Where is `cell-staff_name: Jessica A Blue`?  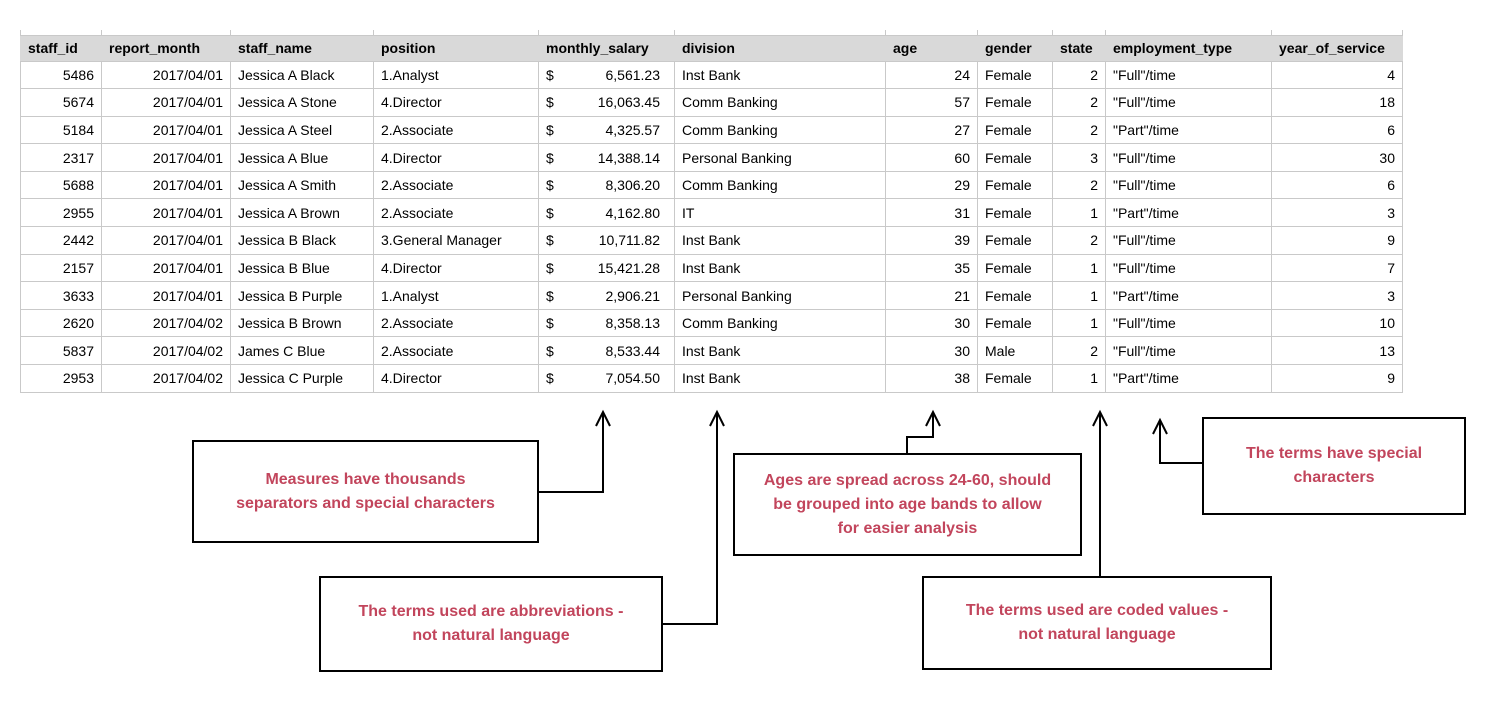 cell-staff_name: Jessica A Blue is located at coordinates (302, 157).